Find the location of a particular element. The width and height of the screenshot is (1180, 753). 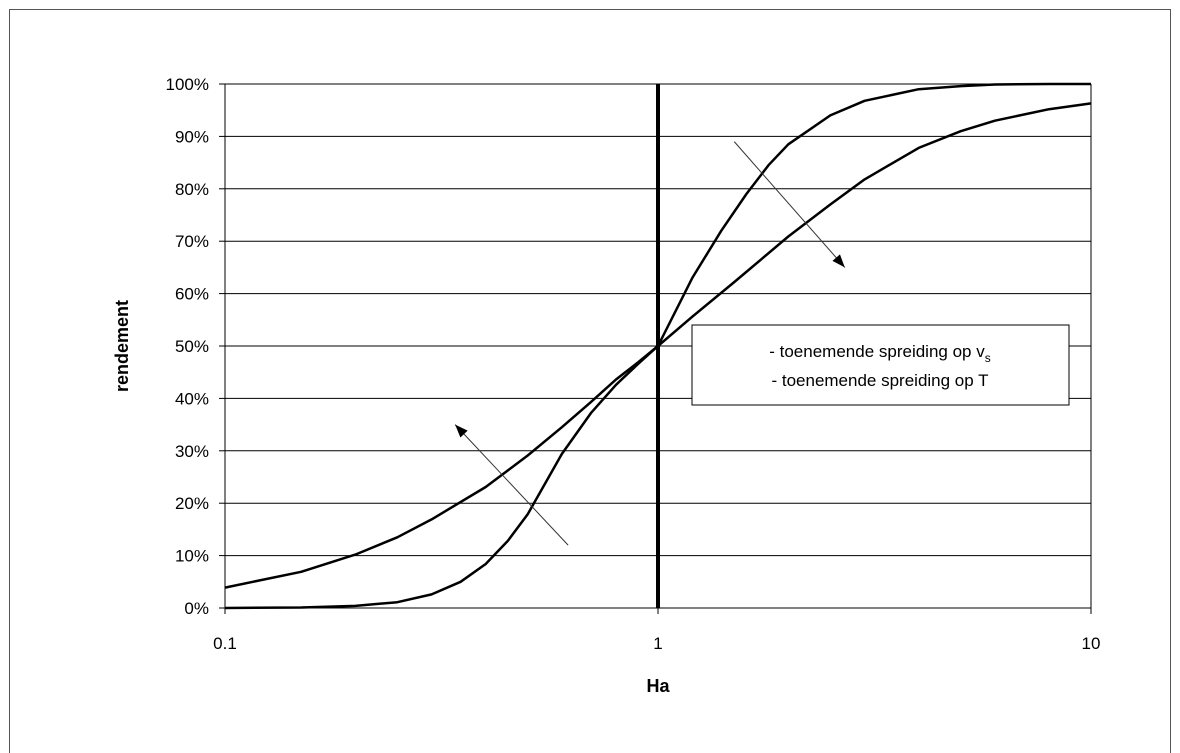

y-tick-label: 100% is located at coordinates (187, 84).